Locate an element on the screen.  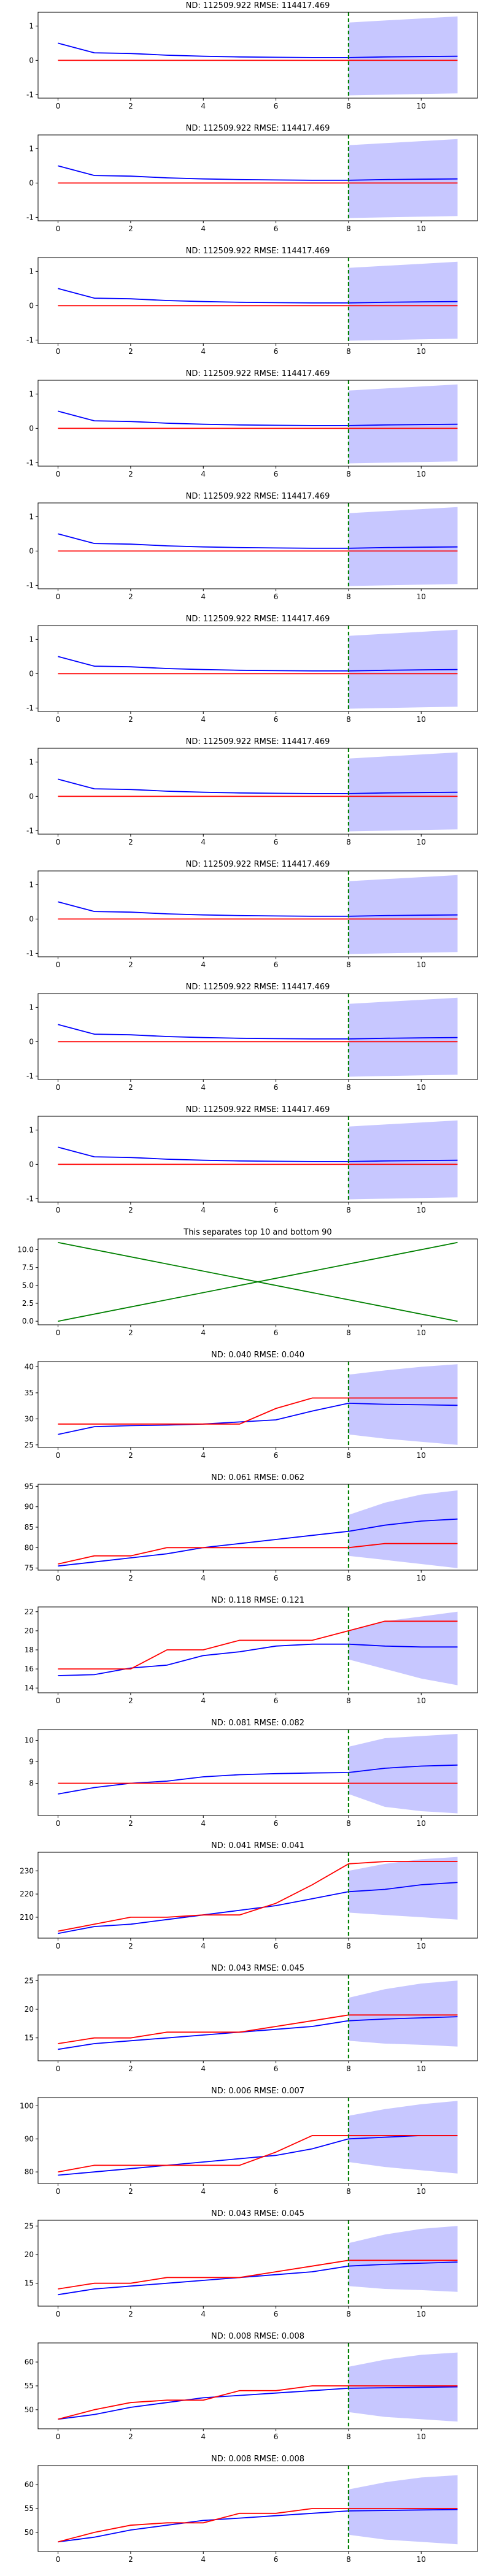
y-tick-label: 10.0 is located at coordinates (25, 1250).